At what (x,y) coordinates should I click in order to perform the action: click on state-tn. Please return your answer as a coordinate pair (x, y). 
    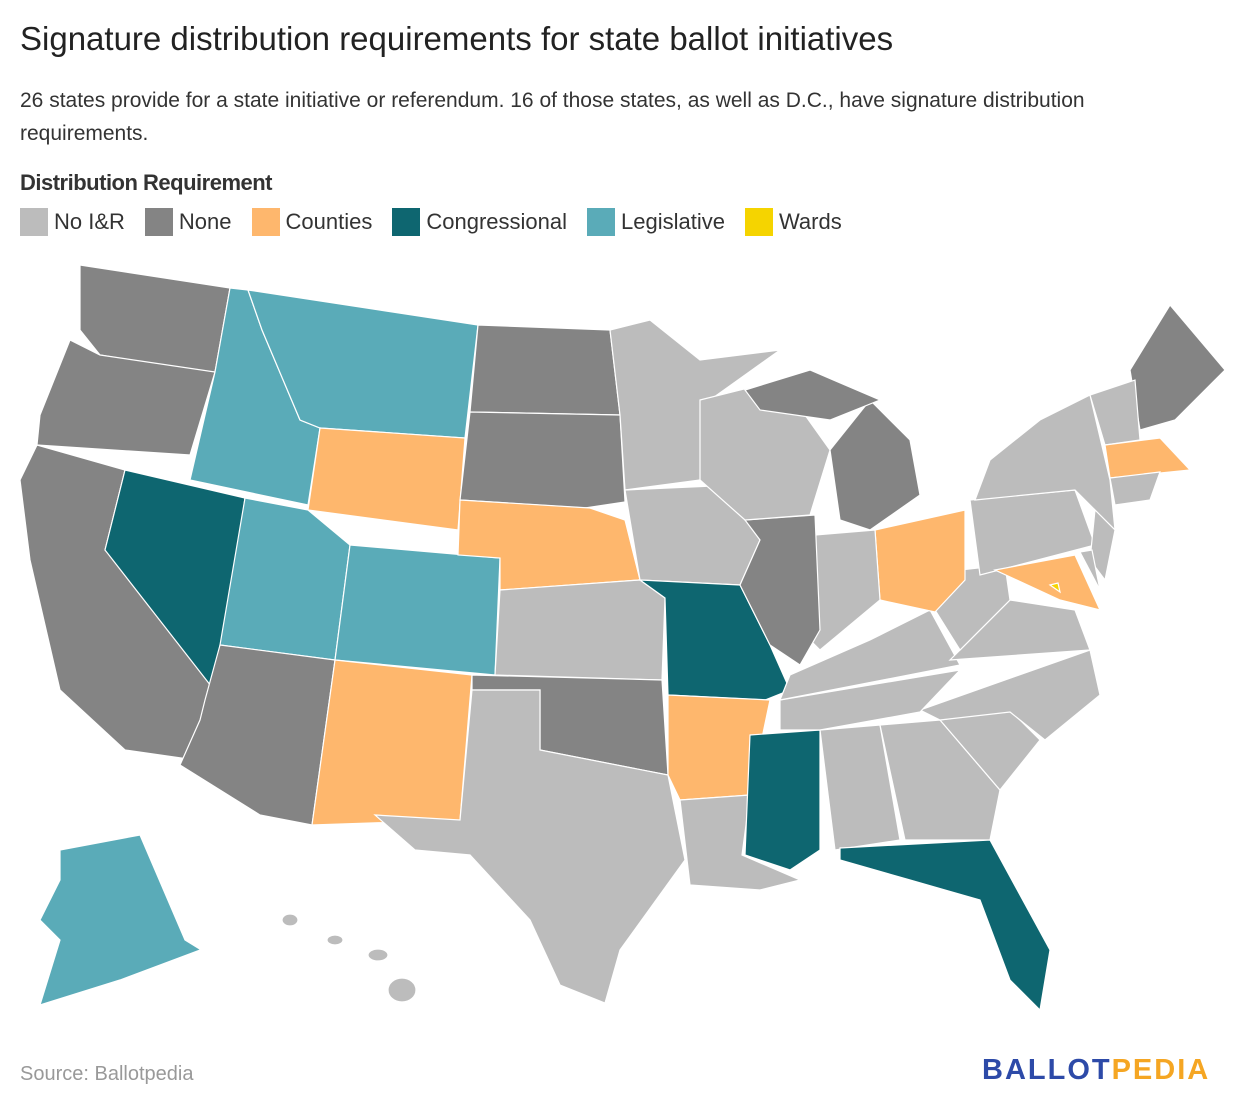
    Looking at the image, I should click on (870, 700).